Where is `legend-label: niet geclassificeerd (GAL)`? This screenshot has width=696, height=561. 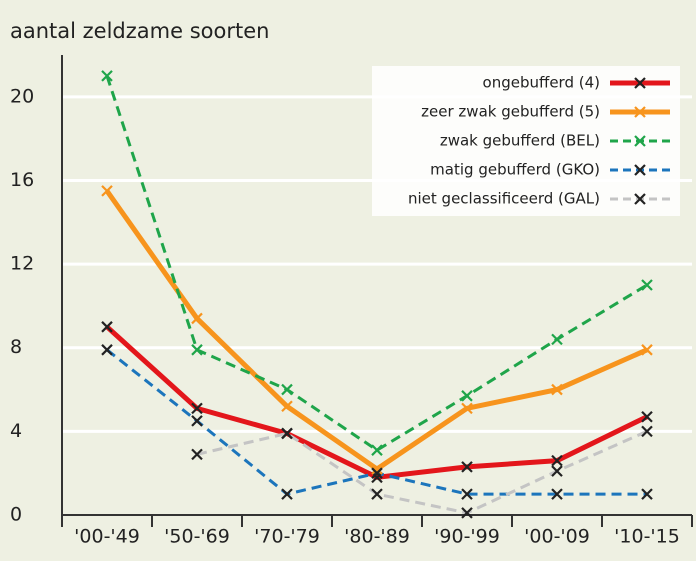 legend-label: niet geclassificeerd (GAL) is located at coordinates (504, 199).